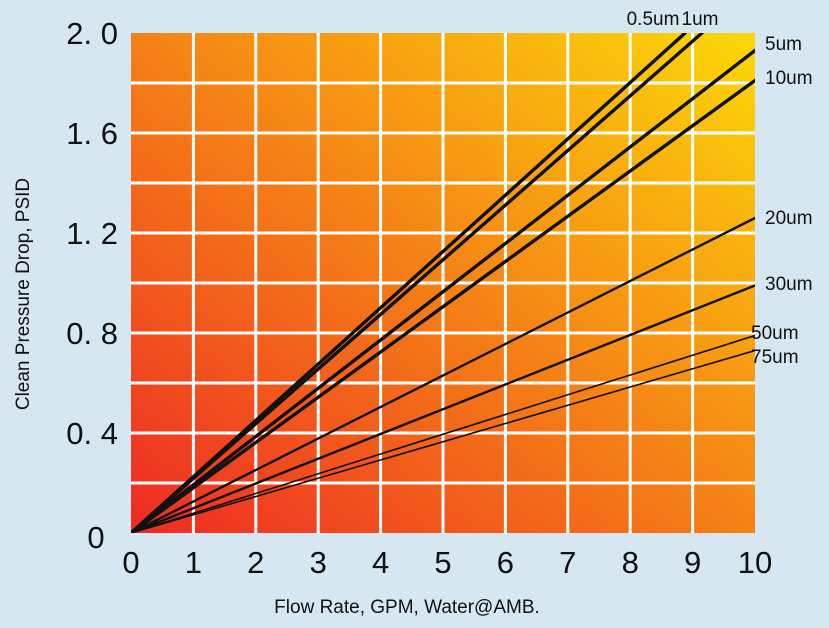 The width and height of the screenshot is (829, 628). What do you see at coordinates (775, 333) in the screenshot?
I see `series-label-50um: 50um` at bounding box center [775, 333].